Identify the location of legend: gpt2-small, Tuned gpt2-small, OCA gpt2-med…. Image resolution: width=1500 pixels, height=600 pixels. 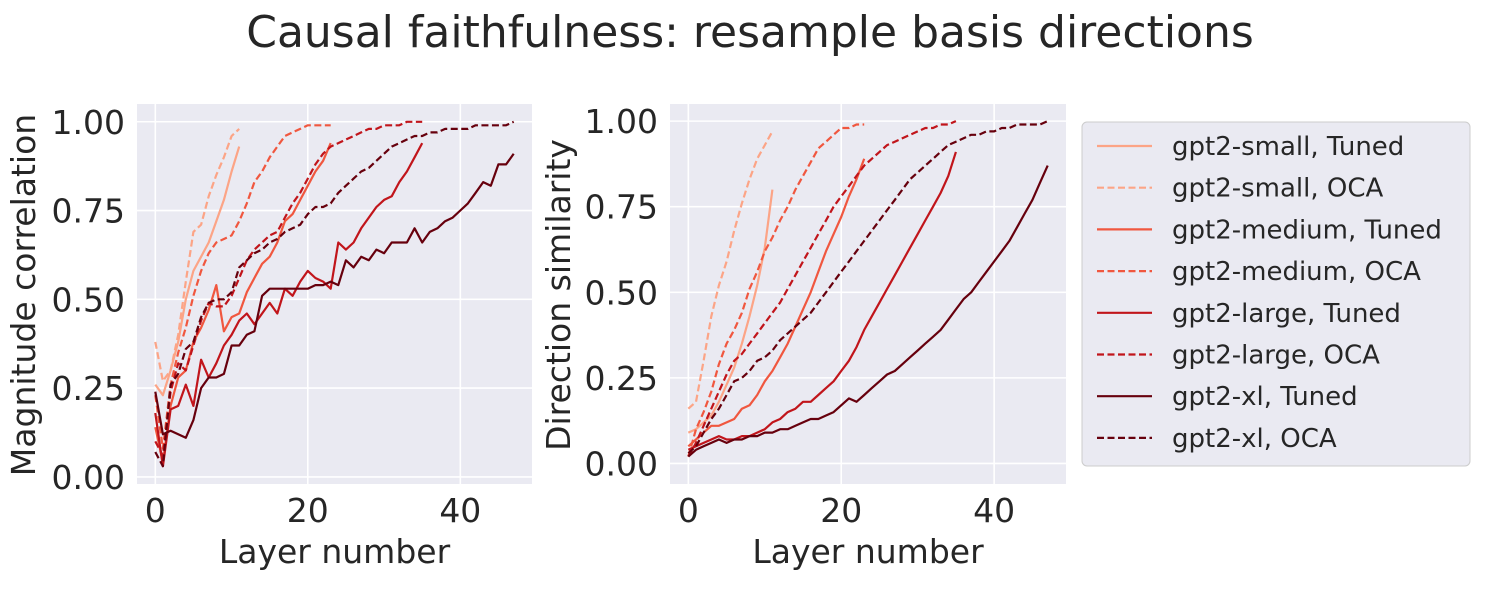
(1276, 294).